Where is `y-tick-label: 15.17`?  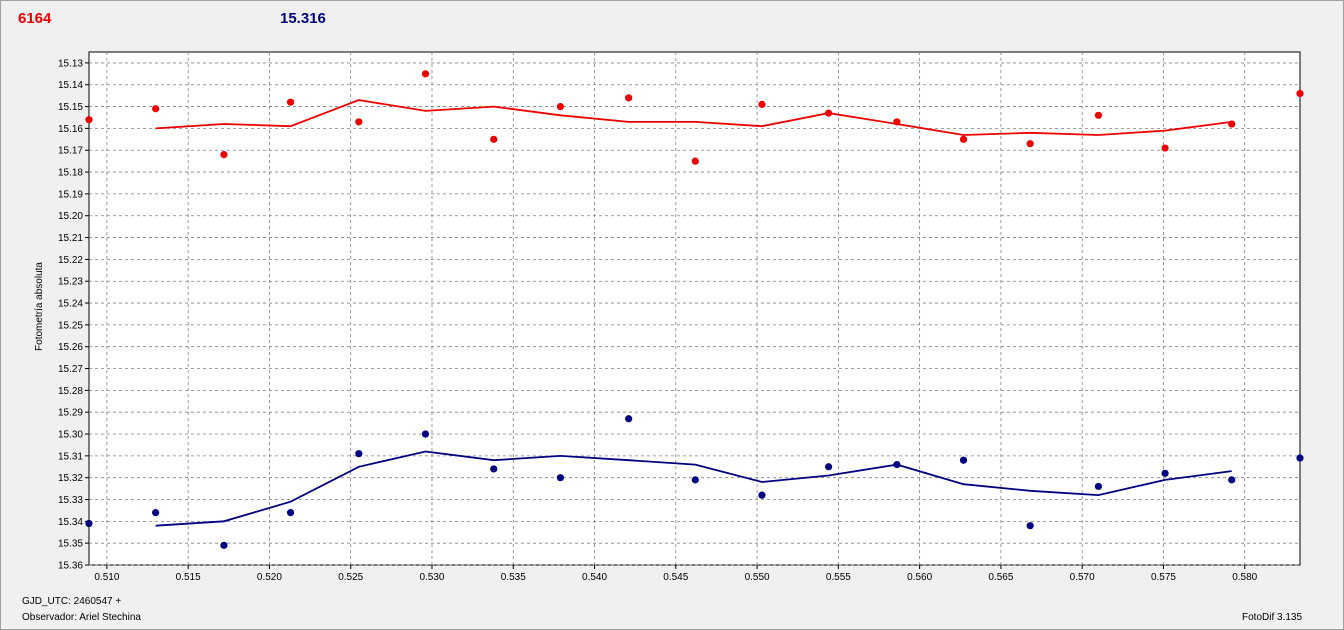 y-tick-label: 15.17 is located at coordinates (70, 151).